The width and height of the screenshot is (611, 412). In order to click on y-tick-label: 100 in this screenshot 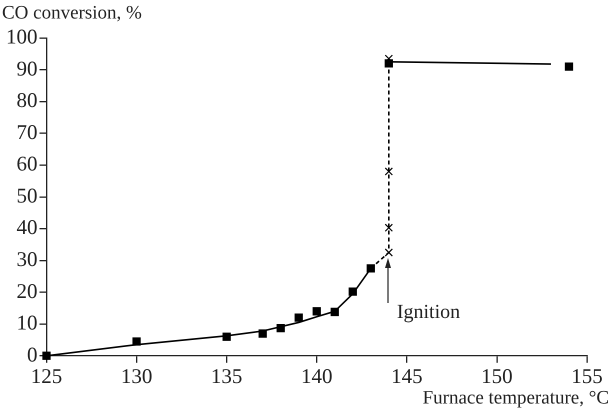, I will do `click(22, 36)`.